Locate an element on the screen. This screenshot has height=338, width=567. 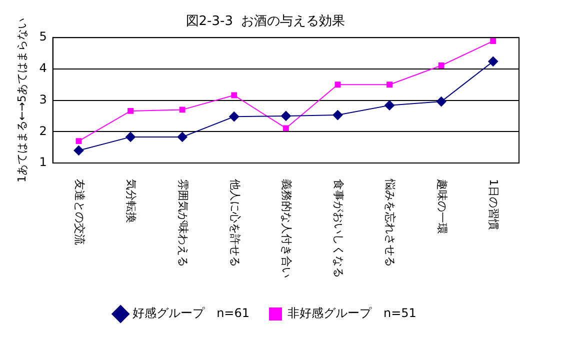
x-tick-label: 気分転換 is located at coordinates (131, 201).